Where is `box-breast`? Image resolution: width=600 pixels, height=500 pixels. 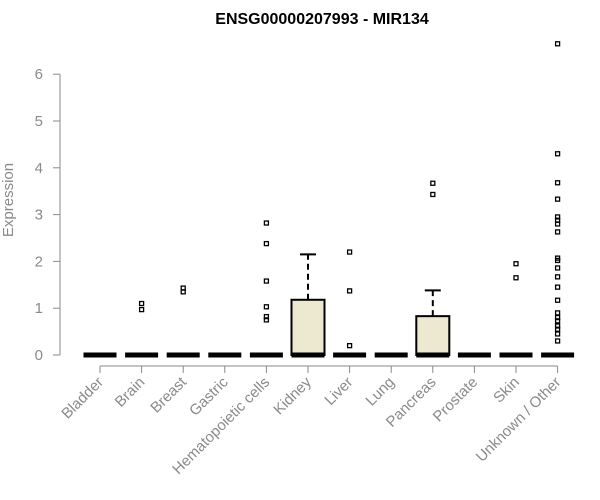 box-breast is located at coordinates (183, 321).